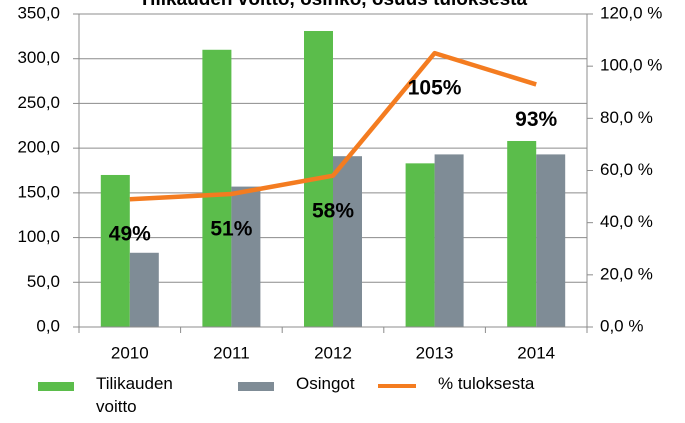 The height and width of the screenshot is (423, 685). Describe the element at coordinates (631, 65) in the screenshot. I see `y2-tick-label: 100,0 %` at that location.